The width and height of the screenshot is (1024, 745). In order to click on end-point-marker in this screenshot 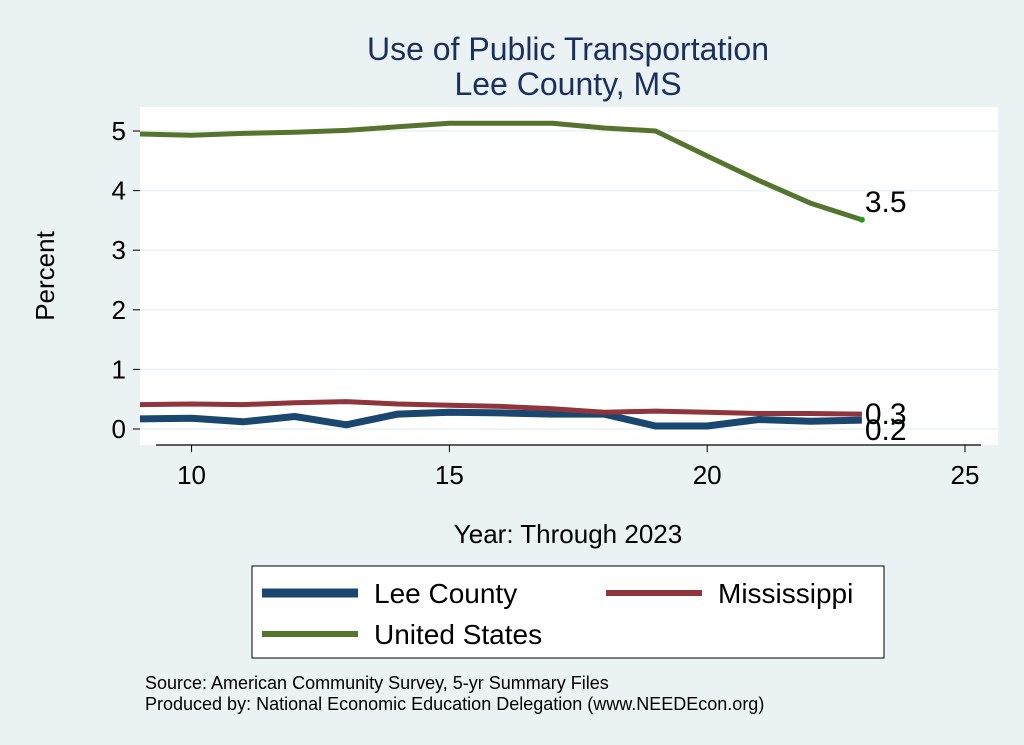, I will do `click(861, 219)`.